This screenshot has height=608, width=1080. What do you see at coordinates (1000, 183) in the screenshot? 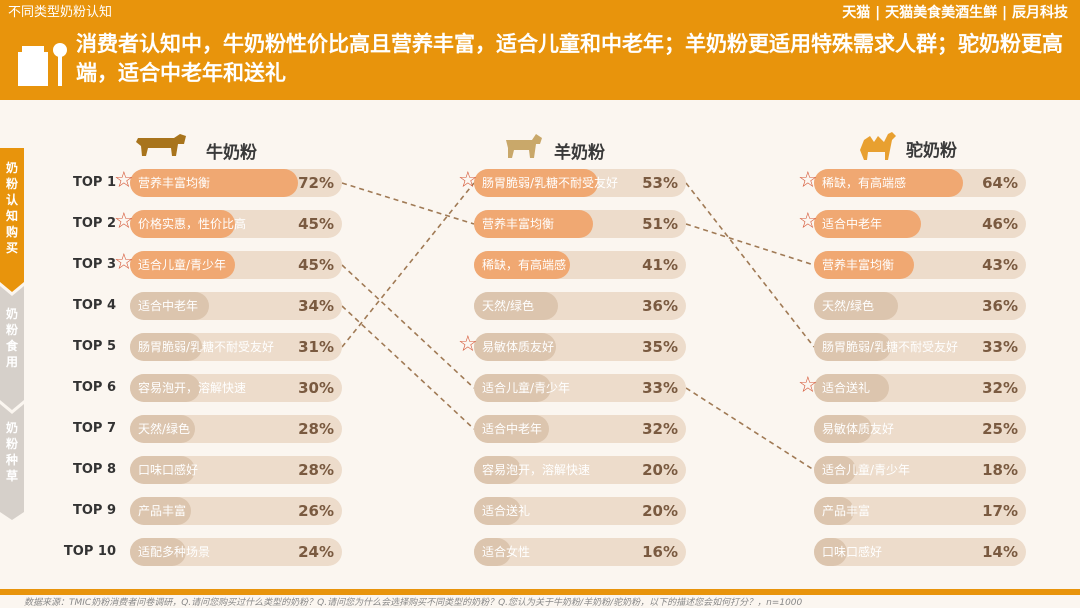
I see `bar-value: 64%` at bounding box center [1000, 183].